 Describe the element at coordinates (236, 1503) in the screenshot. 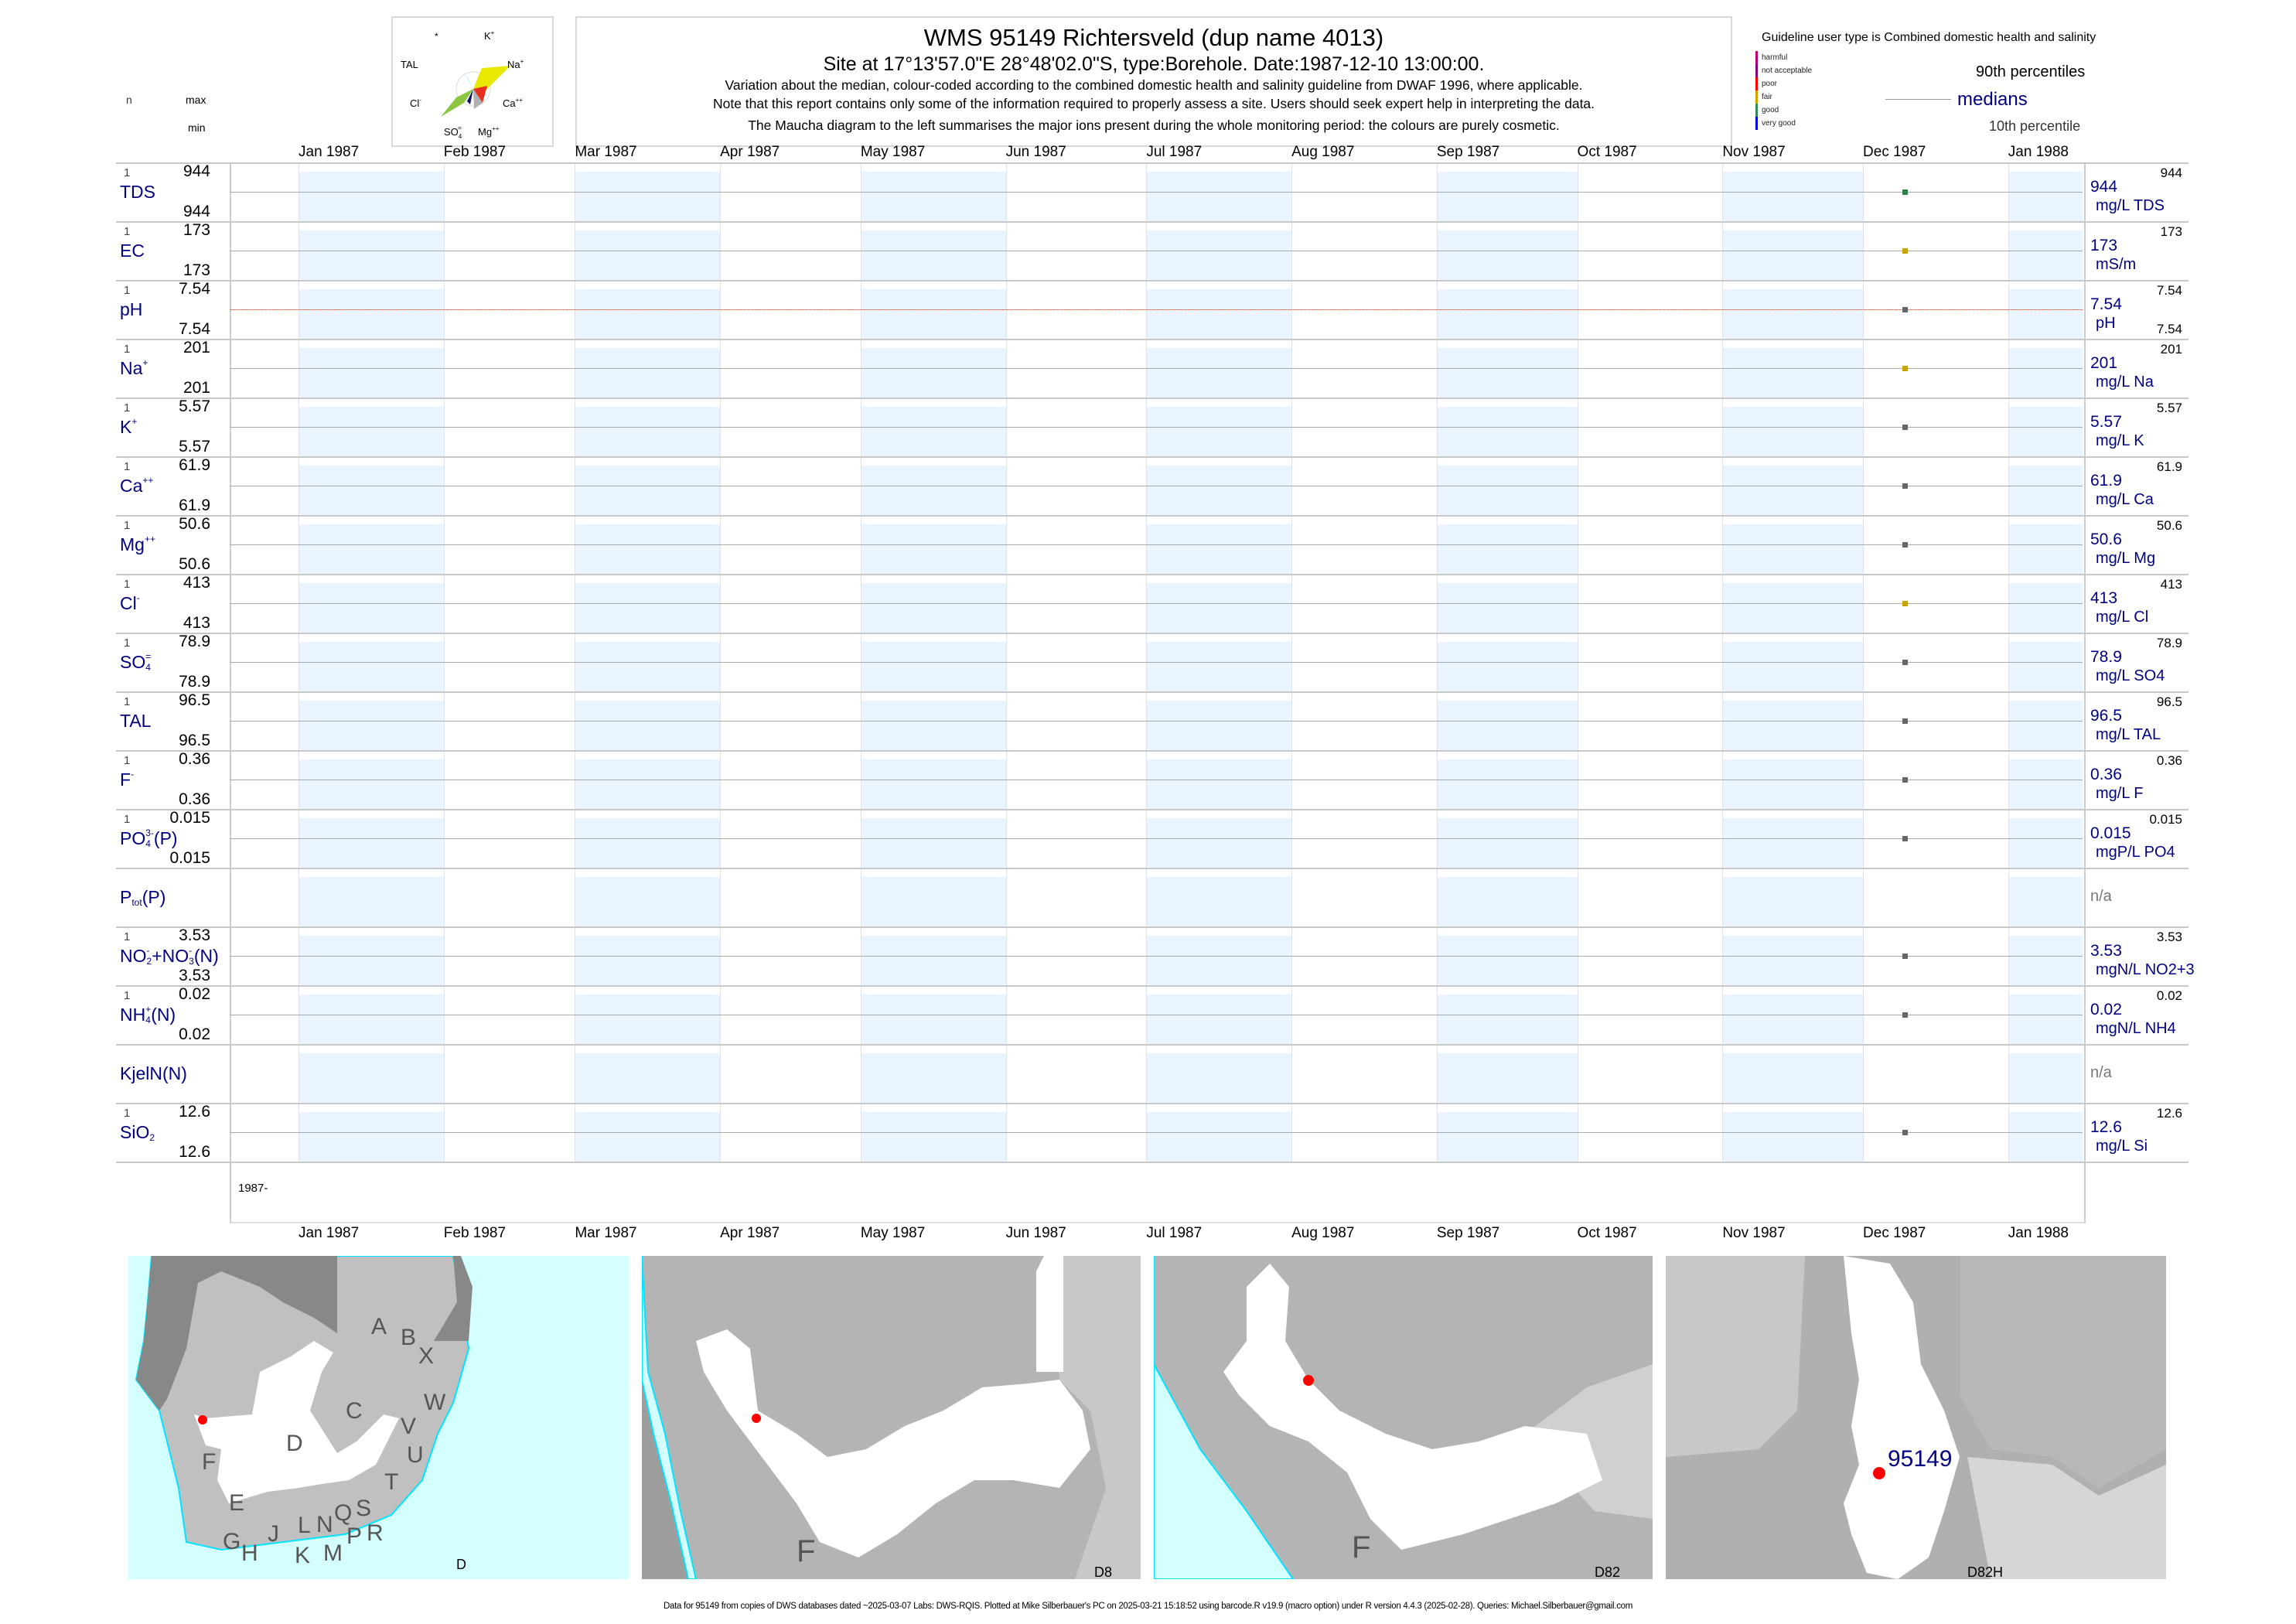

I see `map-region-letter: E` at that location.